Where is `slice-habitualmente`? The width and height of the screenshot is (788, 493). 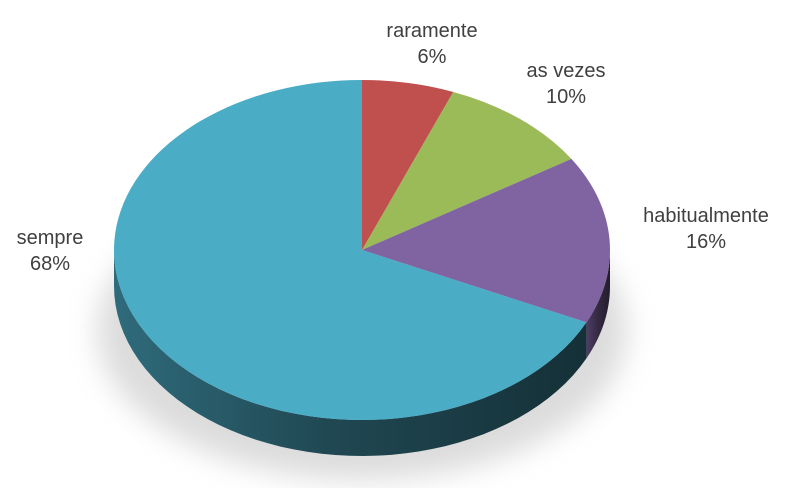
slice-habitualmente is located at coordinates (486, 240).